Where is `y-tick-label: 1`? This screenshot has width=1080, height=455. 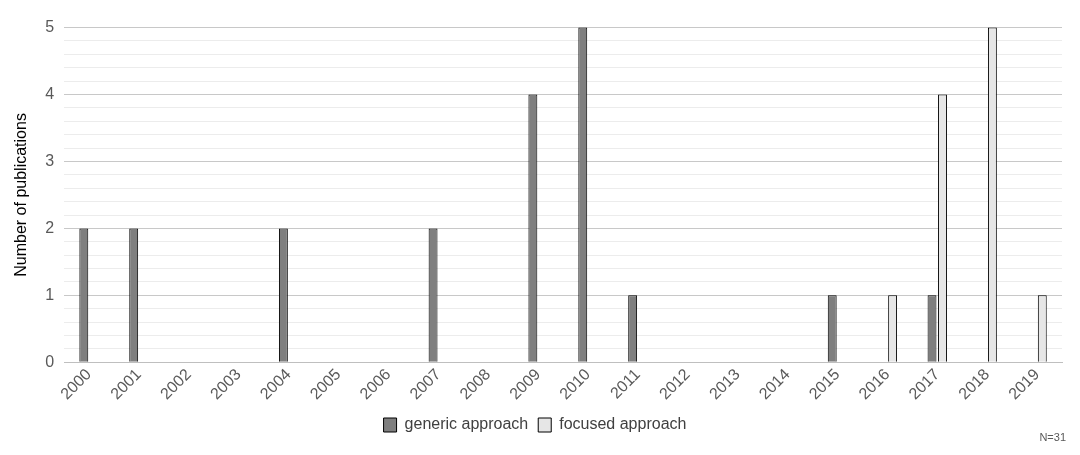 y-tick-label: 1 is located at coordinates (50, 294).